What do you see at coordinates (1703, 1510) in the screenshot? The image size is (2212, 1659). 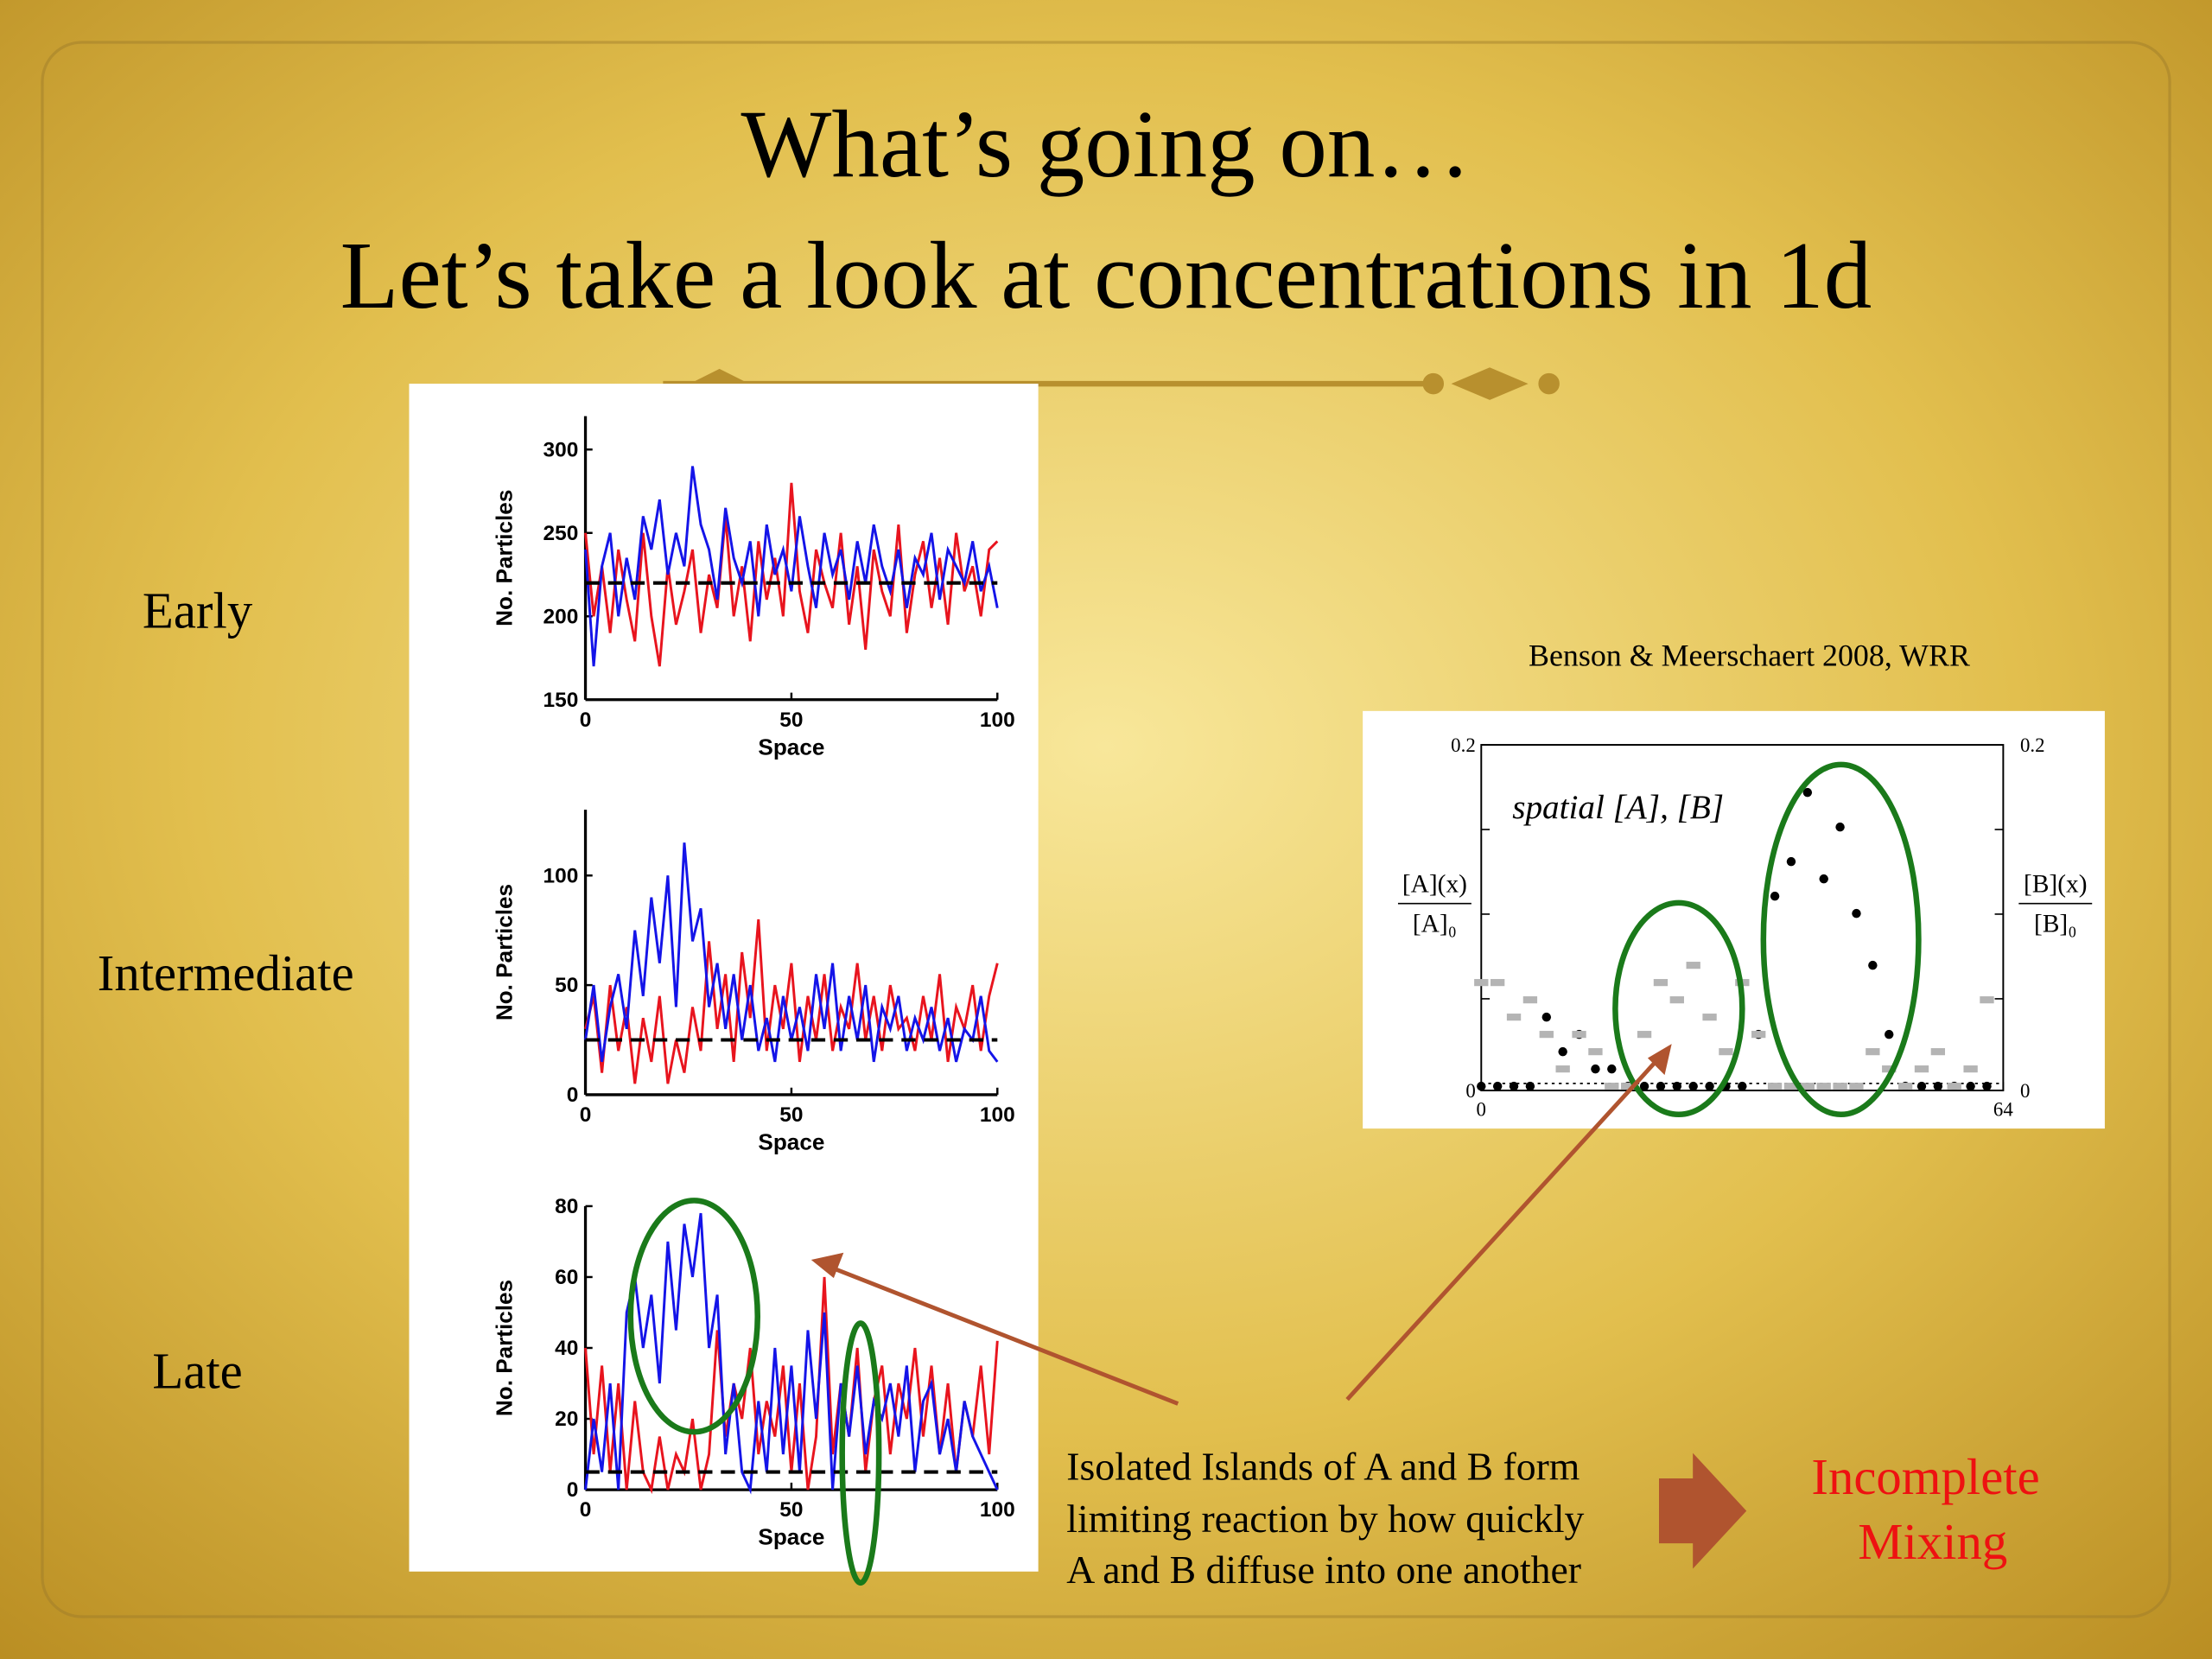 I see `block-arrow` at bounding box center [1703, 1510].